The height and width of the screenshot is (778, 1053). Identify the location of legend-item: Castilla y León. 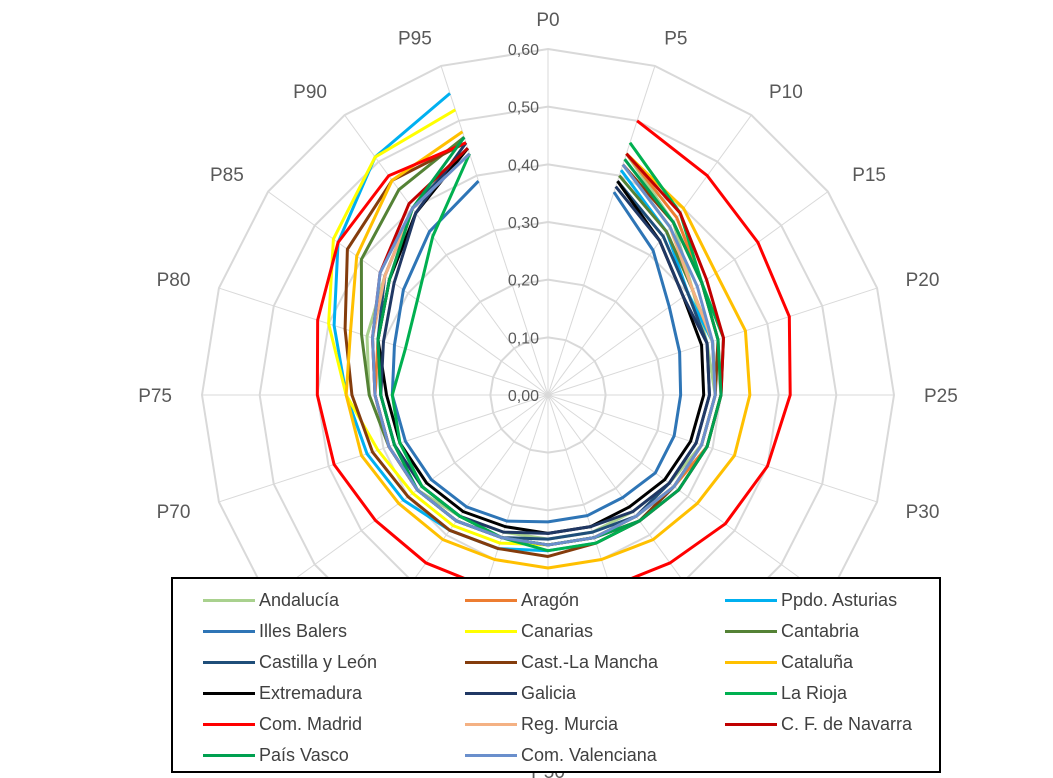
(290, 662).